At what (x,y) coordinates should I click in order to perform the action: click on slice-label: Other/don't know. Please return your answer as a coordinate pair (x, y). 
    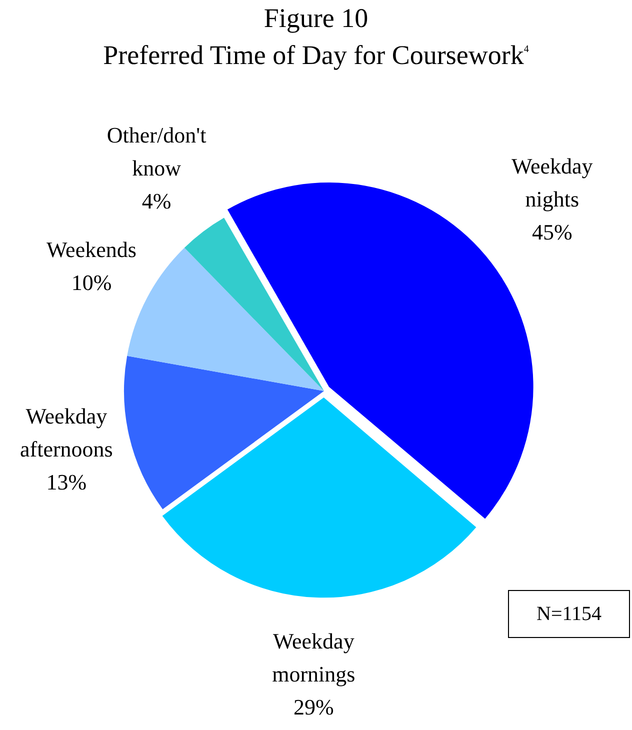
    Looking at the image, I should click on (156, 151).